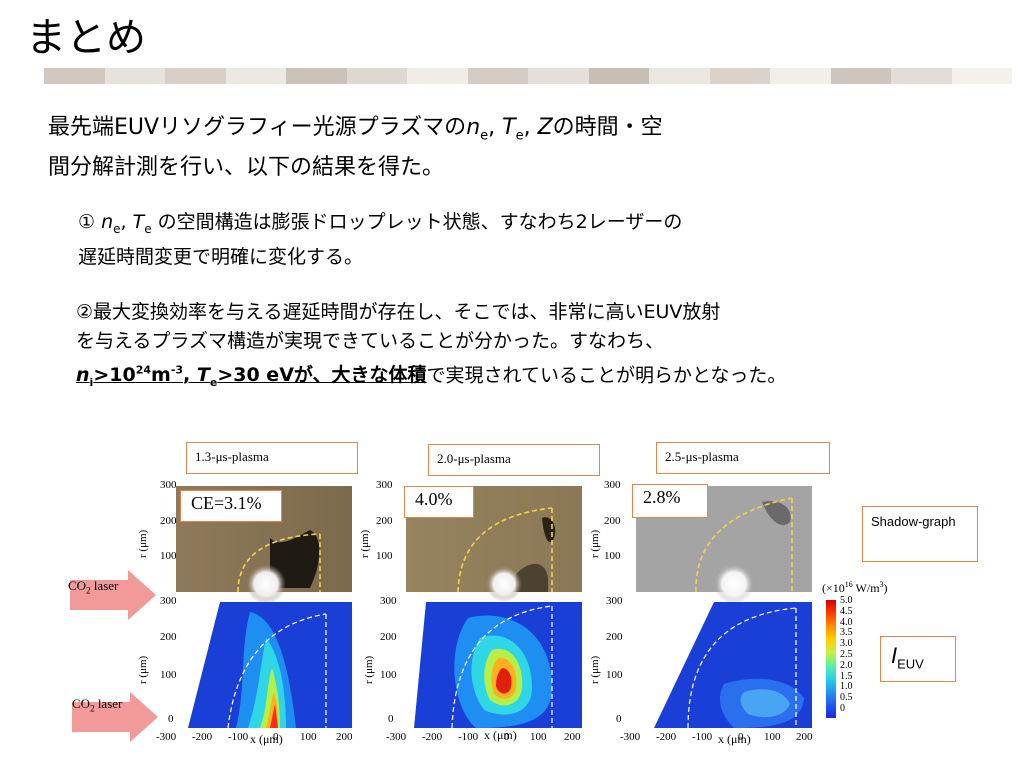 The height and width of the screenshot is (768, 1024). I want to click on density-unit-exp: -3, so click(177, 370).